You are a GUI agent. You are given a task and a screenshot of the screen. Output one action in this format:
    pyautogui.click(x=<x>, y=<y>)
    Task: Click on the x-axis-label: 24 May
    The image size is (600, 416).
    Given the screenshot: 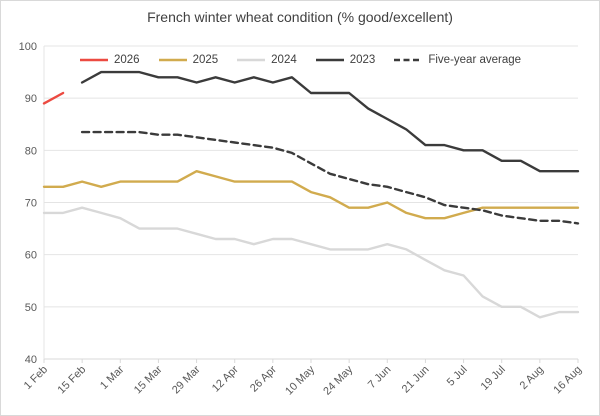 What is the action you would take?
    pyautogui.click(x=338, y=380)
    